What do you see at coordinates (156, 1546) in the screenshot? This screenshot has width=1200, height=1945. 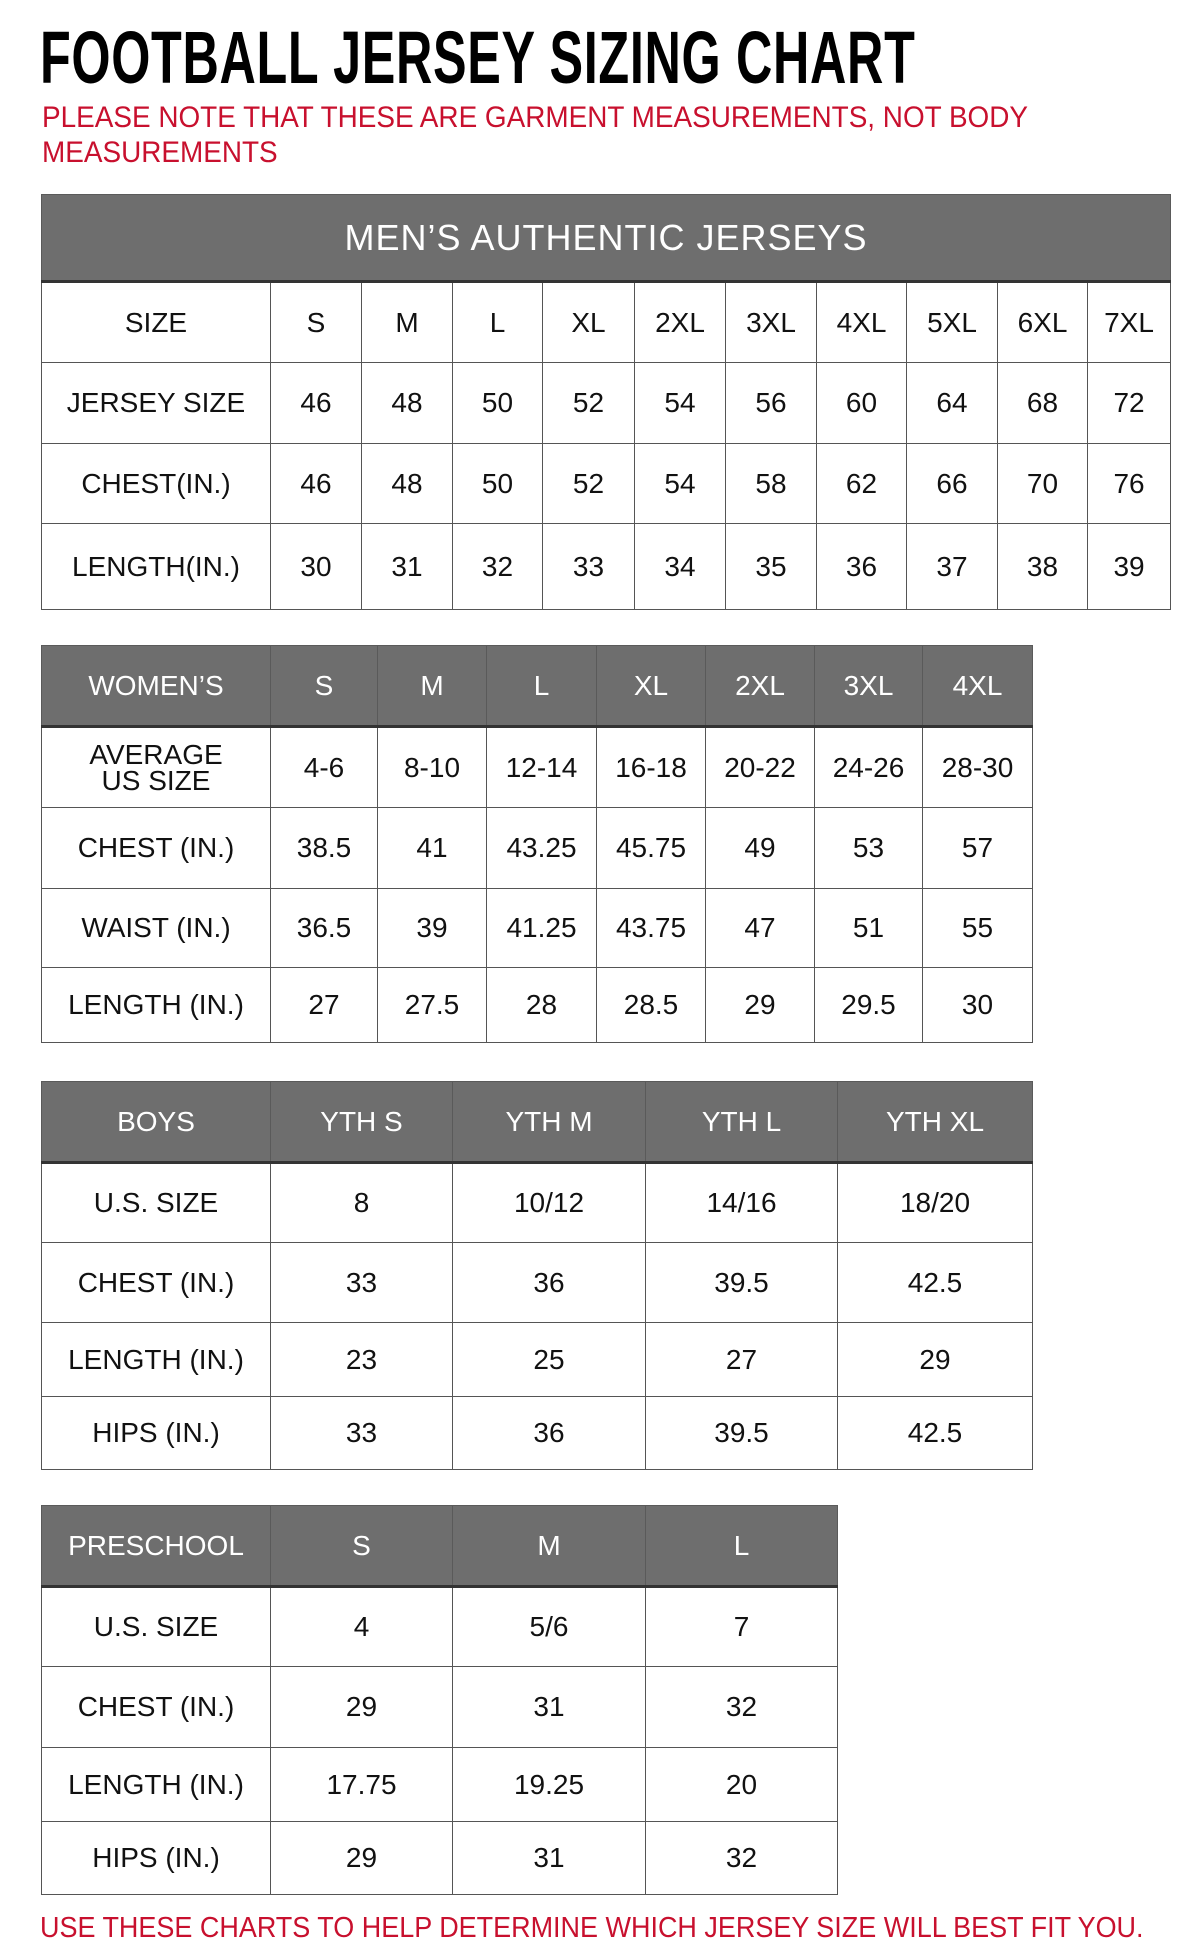 I see `row-header-label: PRESCHOOL` at bounding box center [156, 1546].